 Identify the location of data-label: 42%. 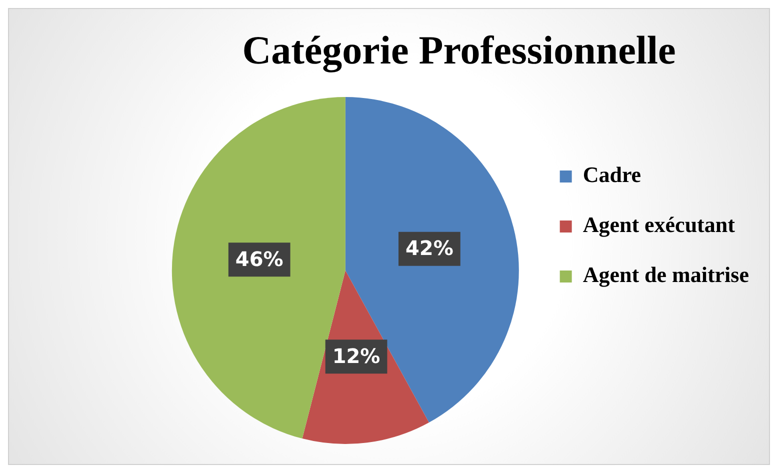
(429, 248).